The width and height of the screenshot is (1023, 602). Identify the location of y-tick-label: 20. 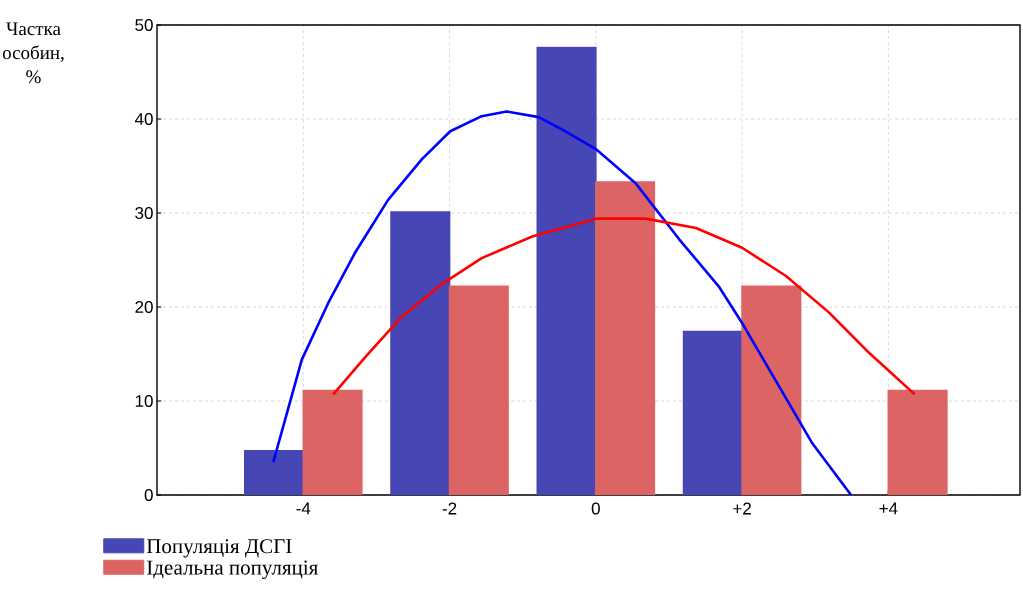
(144, 307).